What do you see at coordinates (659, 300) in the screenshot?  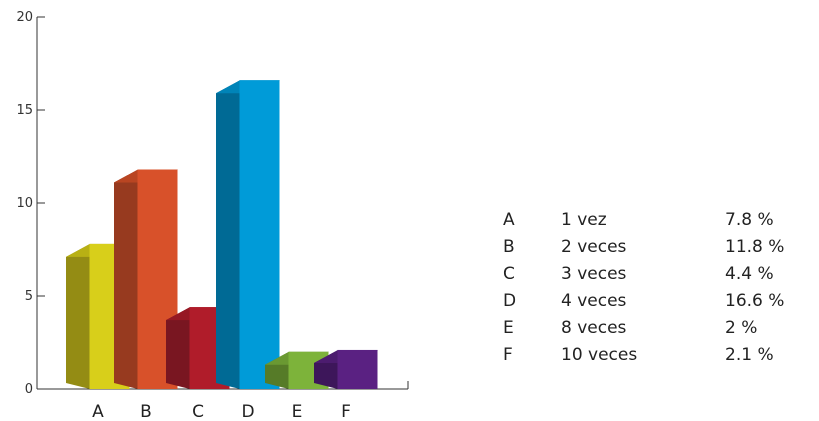 I see `legend-row: D 4 veces 16.6 %` at bounding box center [659, 300].